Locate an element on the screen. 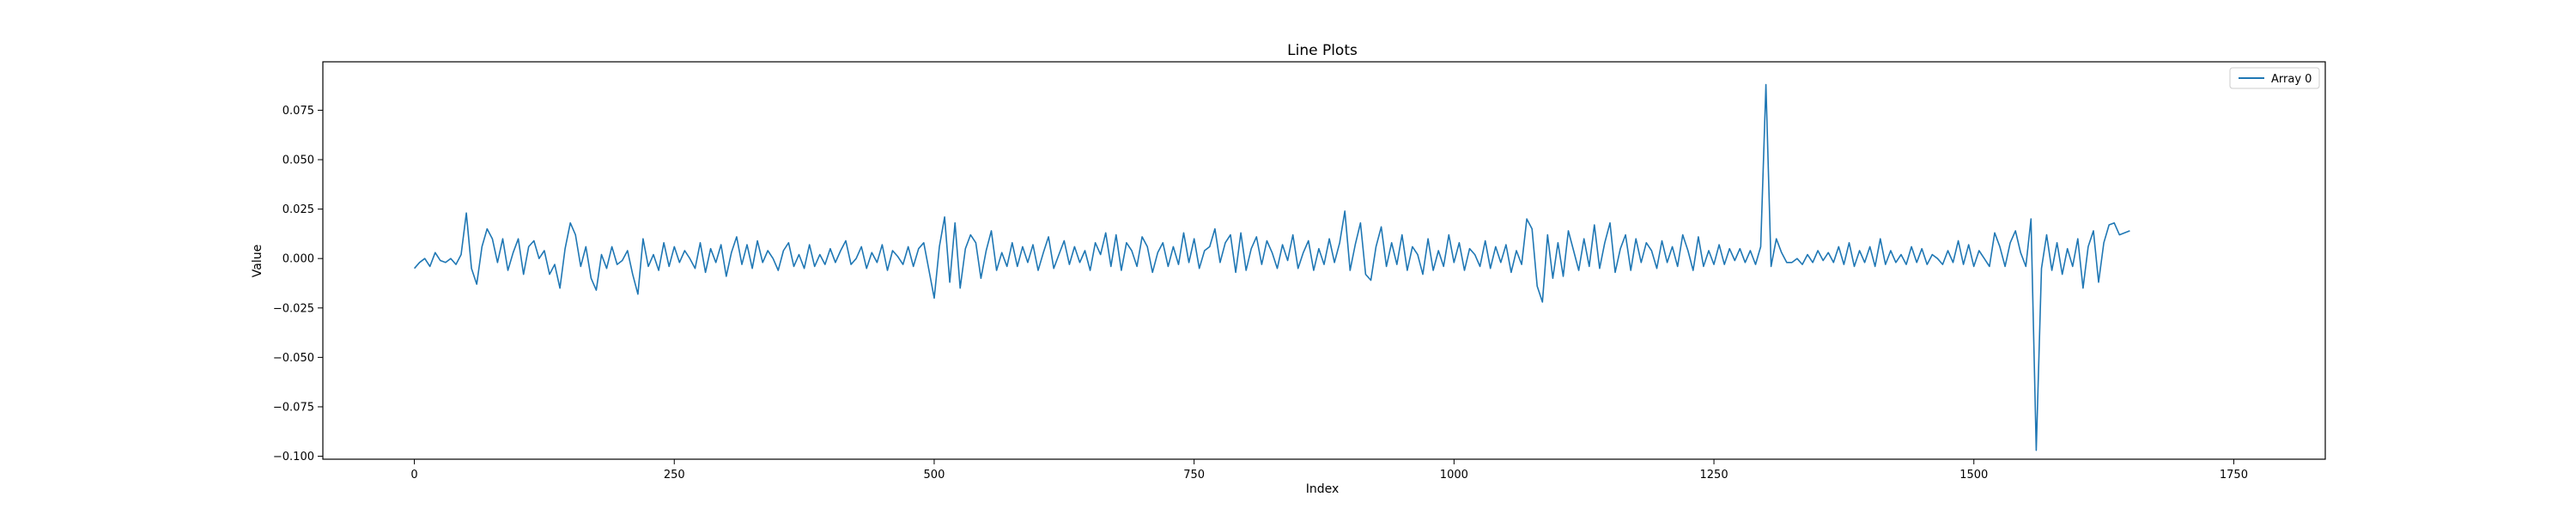 The image size is (2576, 515). x-tick-label: 250 is located at coordinates (674, 475).